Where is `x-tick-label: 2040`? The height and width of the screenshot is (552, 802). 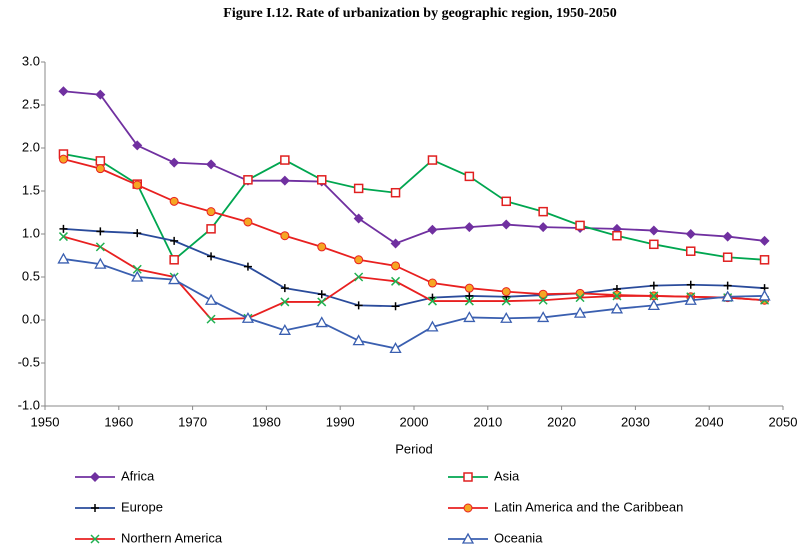
x-tick-label: 2040 is located at coordinates (709, 421).